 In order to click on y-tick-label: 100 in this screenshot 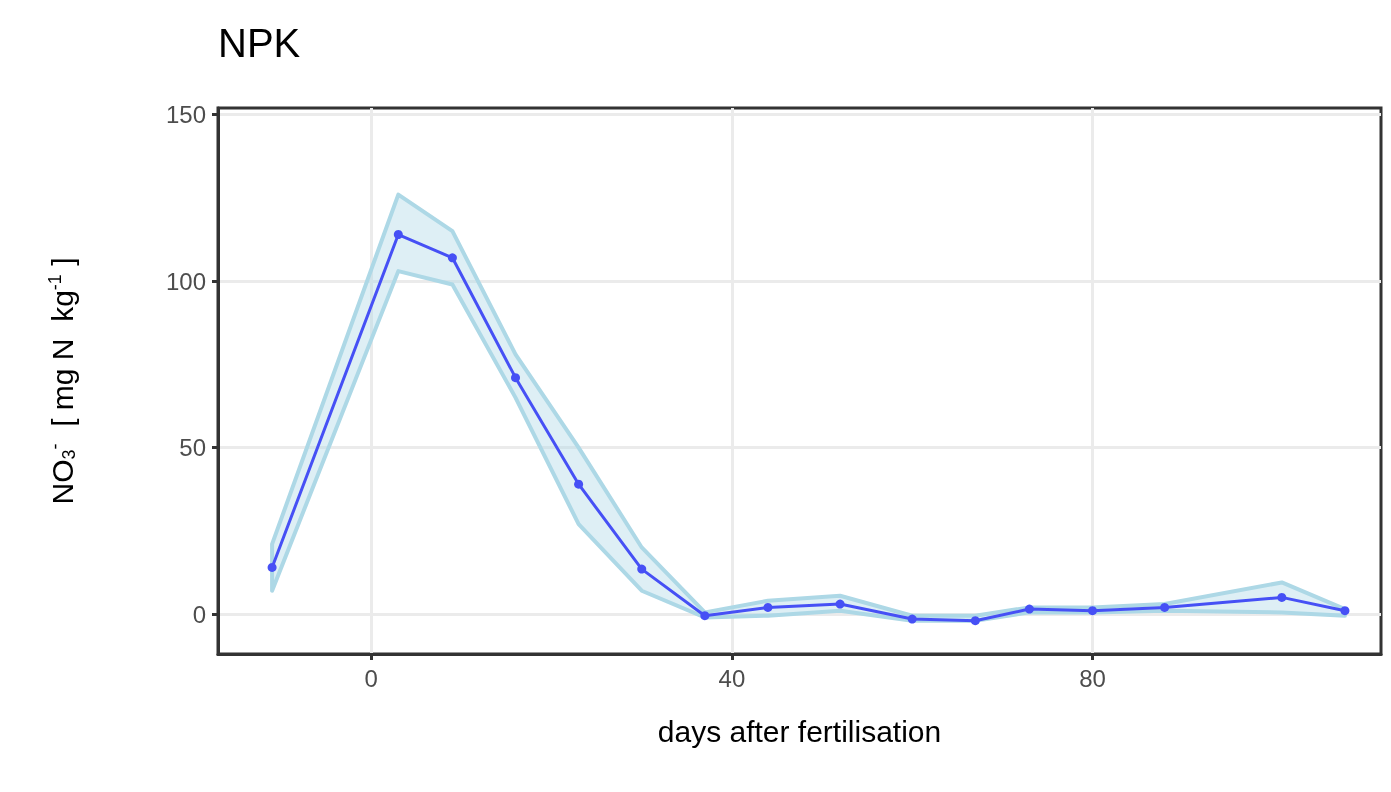, I will do `click(185, 281)`.